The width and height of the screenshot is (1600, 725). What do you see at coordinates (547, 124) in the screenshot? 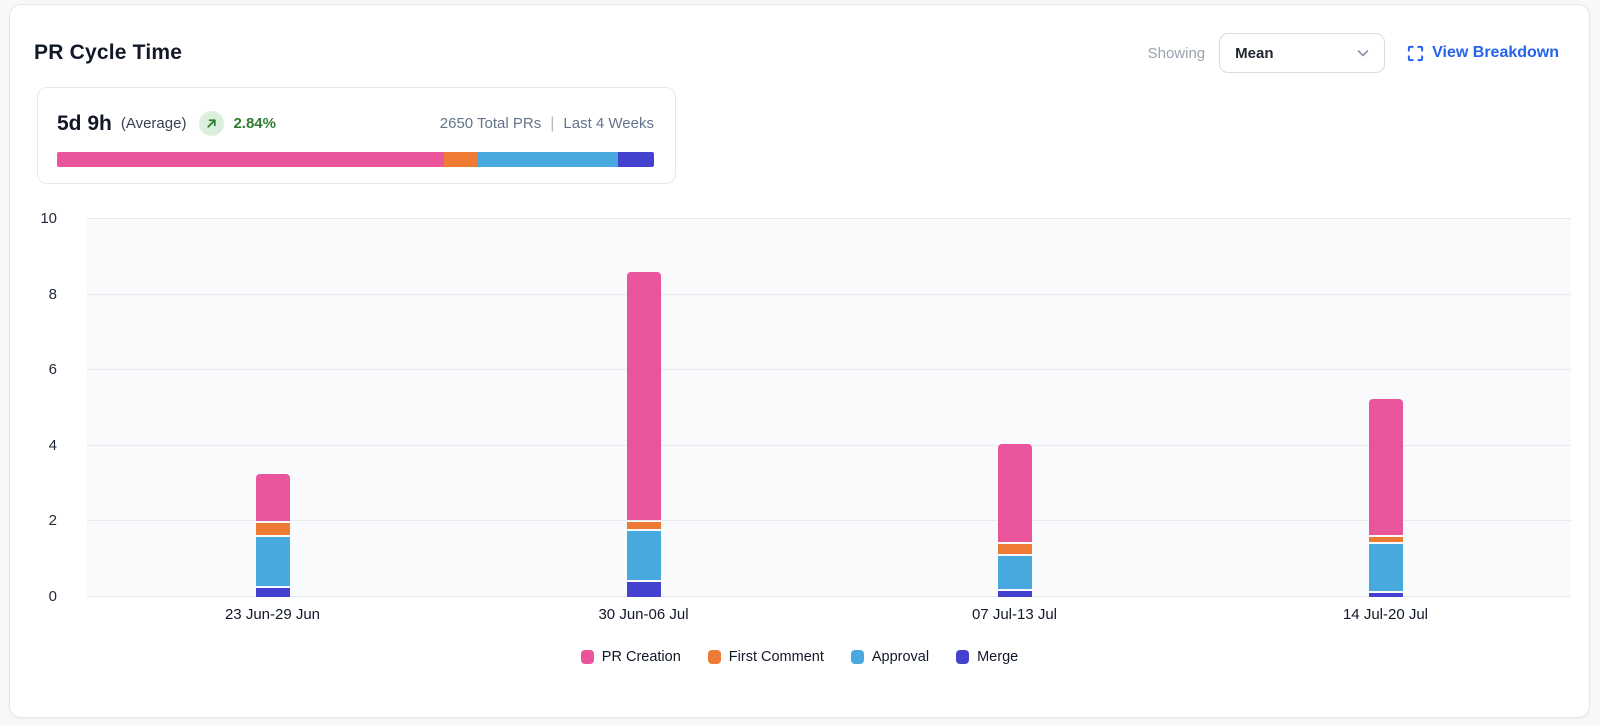
I see `summary-meta: 2650 Total PRs | Last 4 Weeks` at bounding box center [547, 124].